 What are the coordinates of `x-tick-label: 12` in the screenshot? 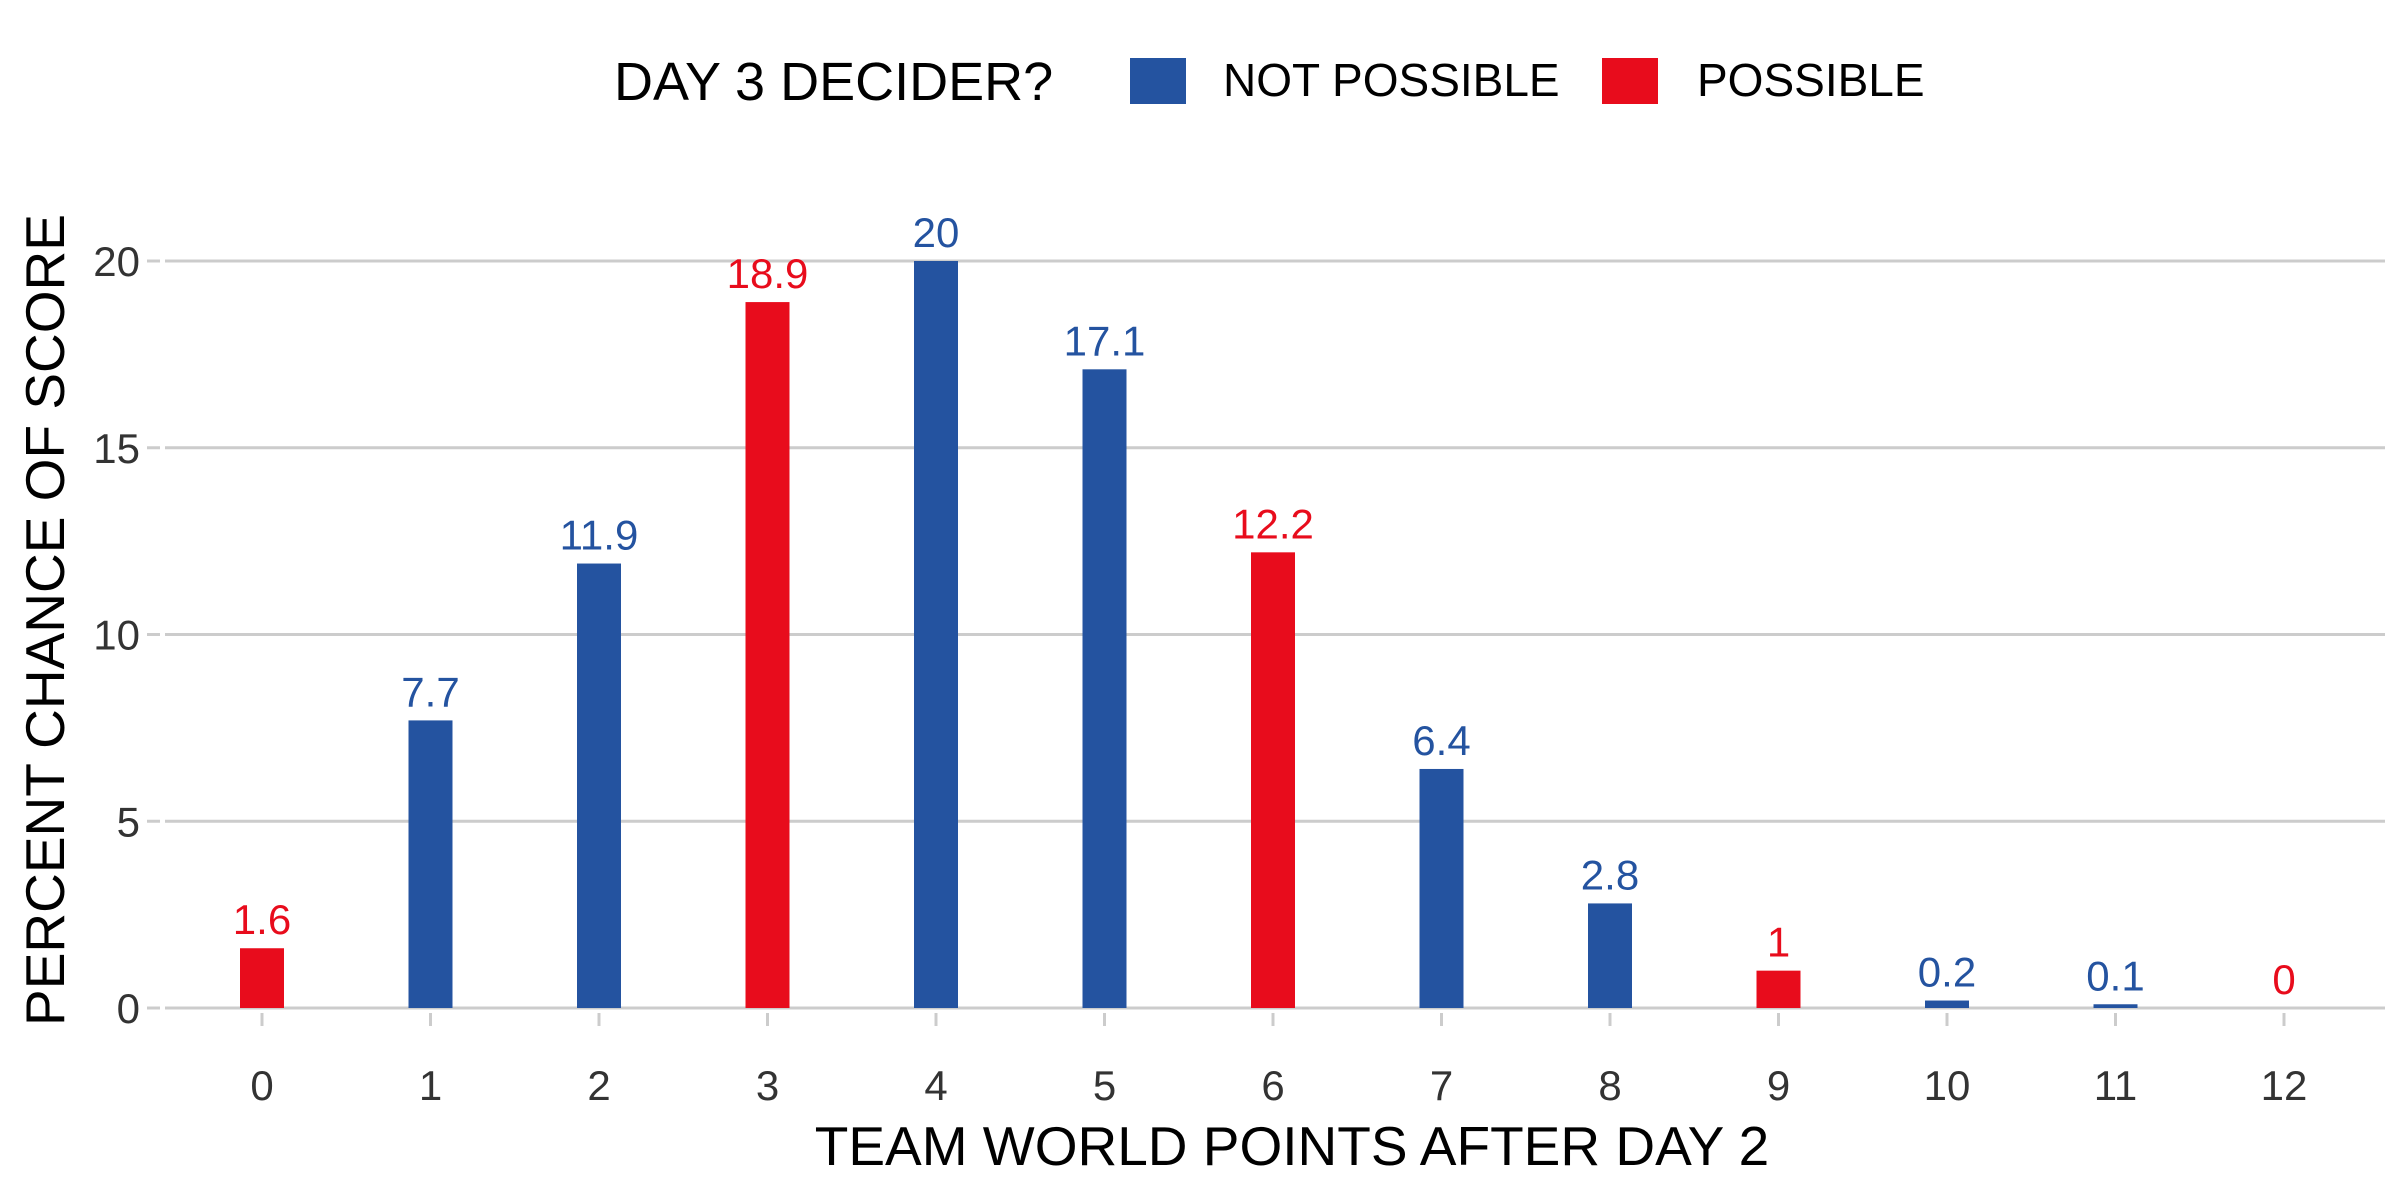 It's located at (2284, 1085).